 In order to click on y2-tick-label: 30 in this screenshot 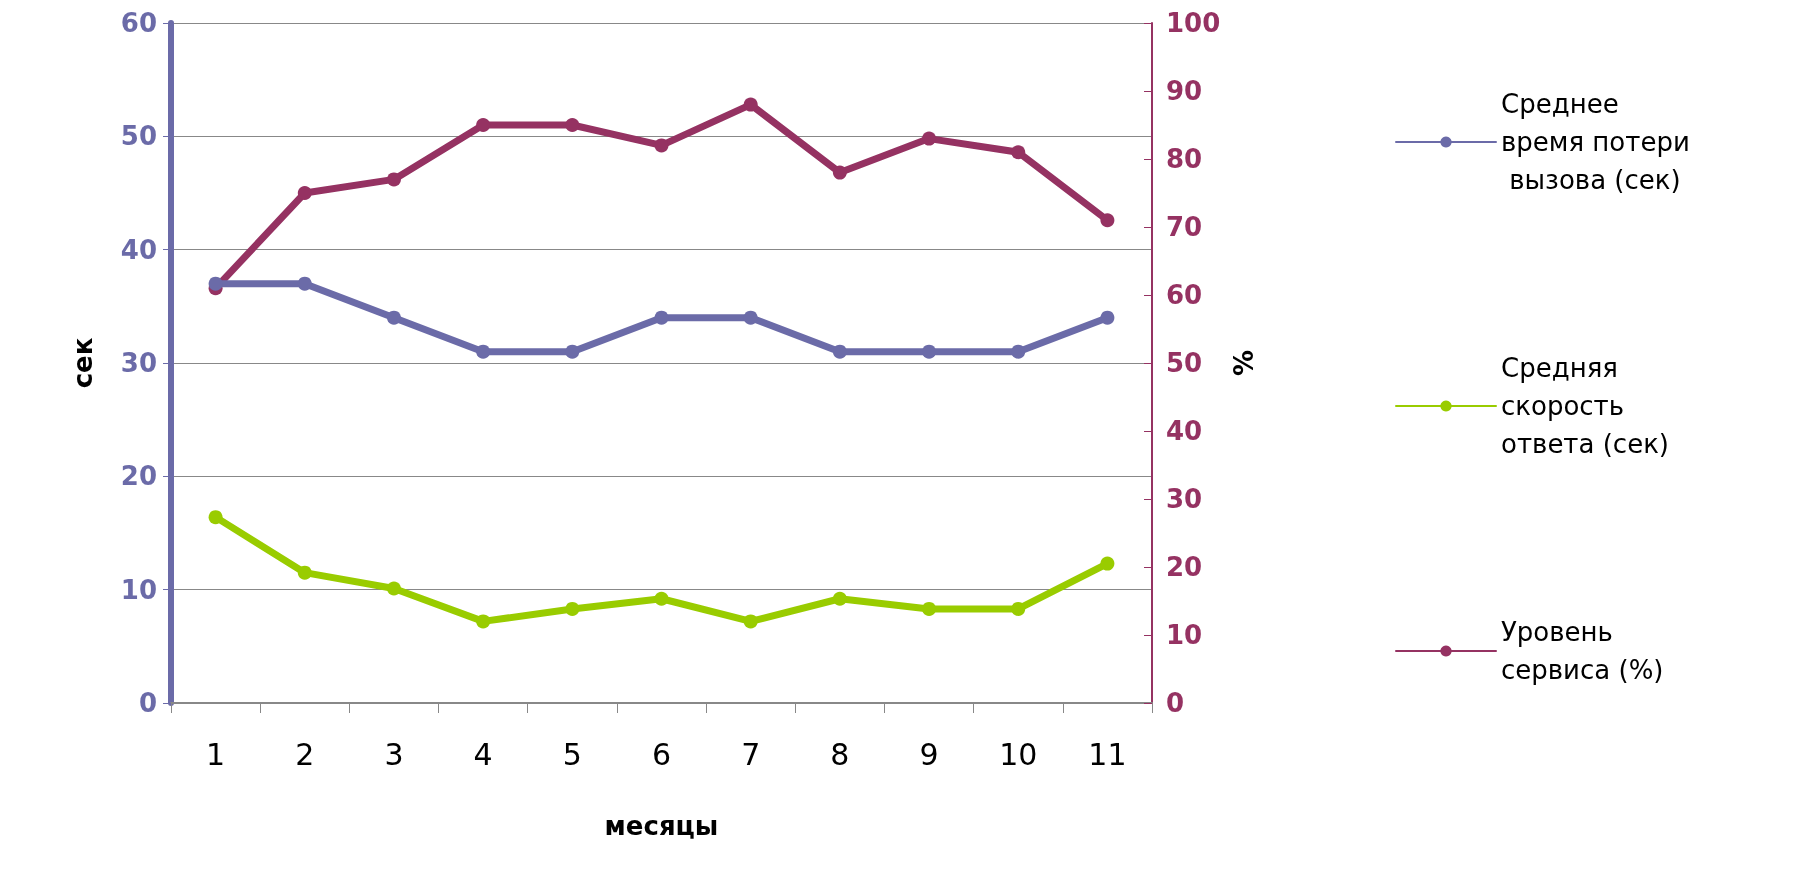, I will do `click(1184, 499)`.